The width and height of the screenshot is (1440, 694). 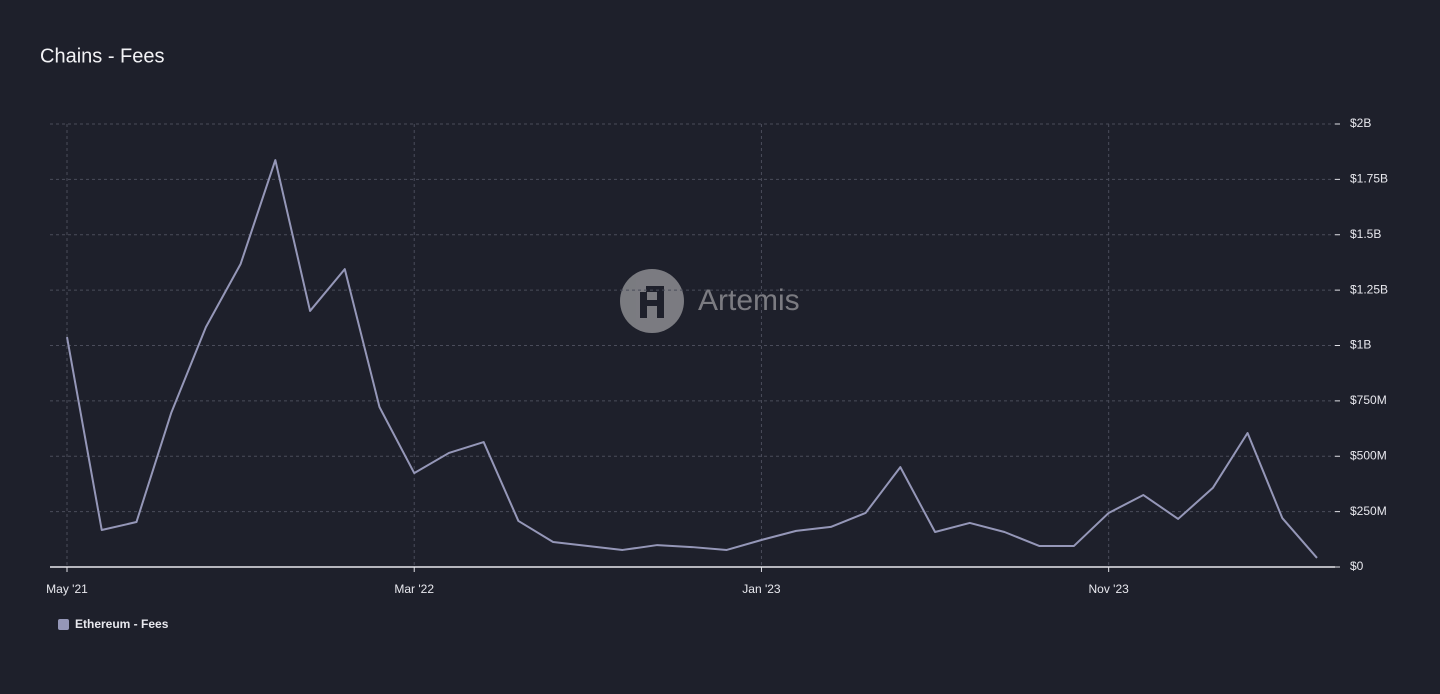 What do you see at coordinates (414, 589) in the screenshot?
I see `x-tick-label: Mar '22` at bounding box center [414, 589].